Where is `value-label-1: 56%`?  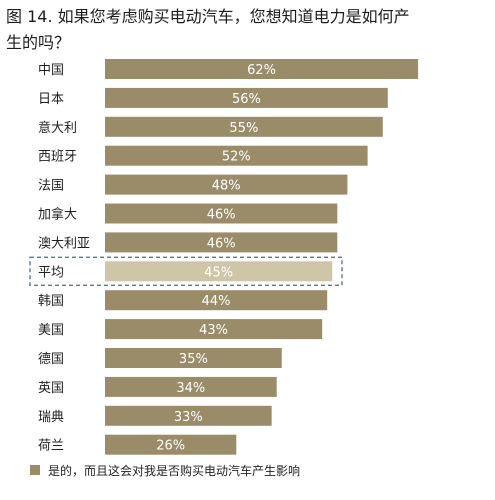 value-label-1: 56% is located at coordinates (246, 99).